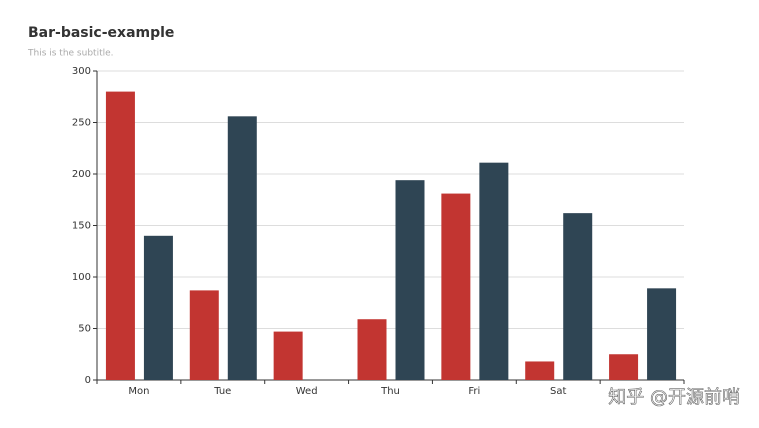 Image resolution: width=759 pixels, height=428 pixels. What do you see at coordinates (70, 54) in the screenshot?
I see `chart-subtitle: This is the subtitle.` at bounding box center [70, 54].